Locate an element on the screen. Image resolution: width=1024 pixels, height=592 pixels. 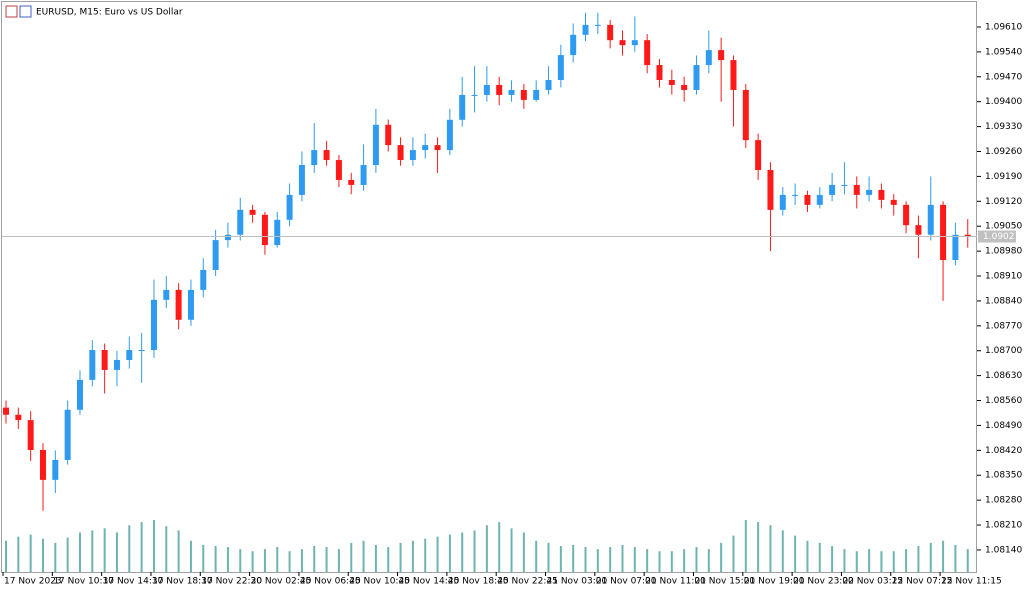
y-tick-label: 1.08490 is located at coordinates (1003, 426).